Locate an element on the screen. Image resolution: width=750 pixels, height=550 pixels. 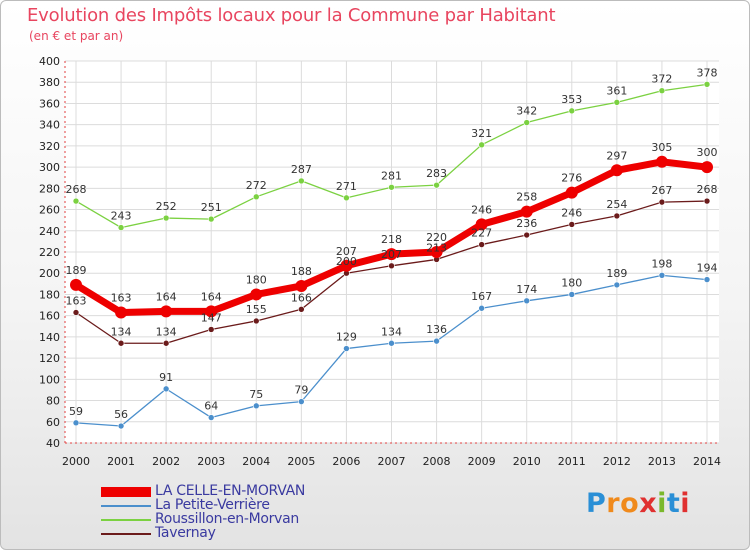
data-label: 198 is located at coordinates (661, 263).